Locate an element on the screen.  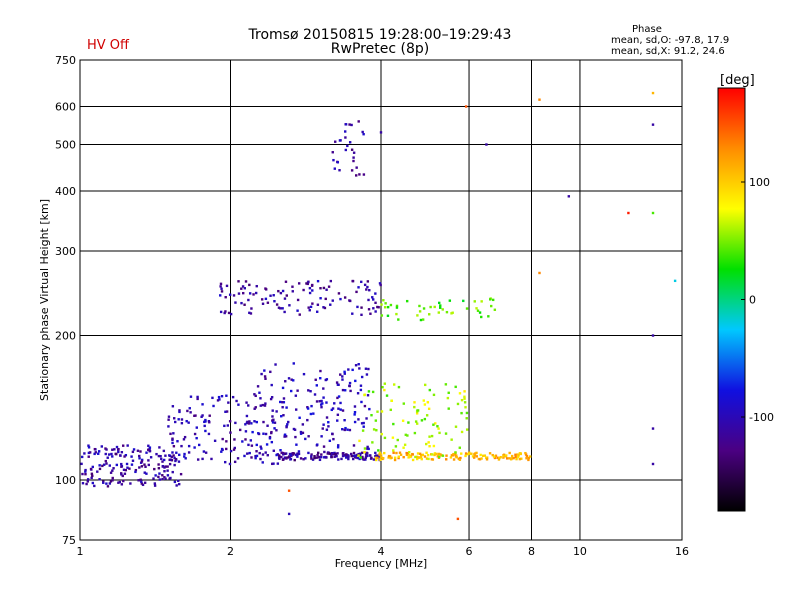
outlier-point is located at coordinates (653, 335).